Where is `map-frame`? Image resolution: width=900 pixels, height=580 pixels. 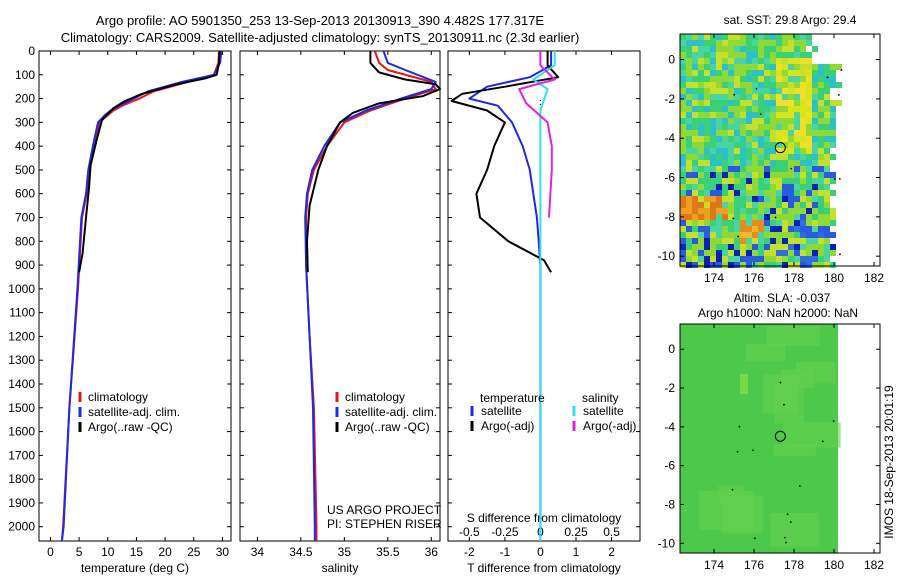
map-frame is located at coordinates (780, 150).